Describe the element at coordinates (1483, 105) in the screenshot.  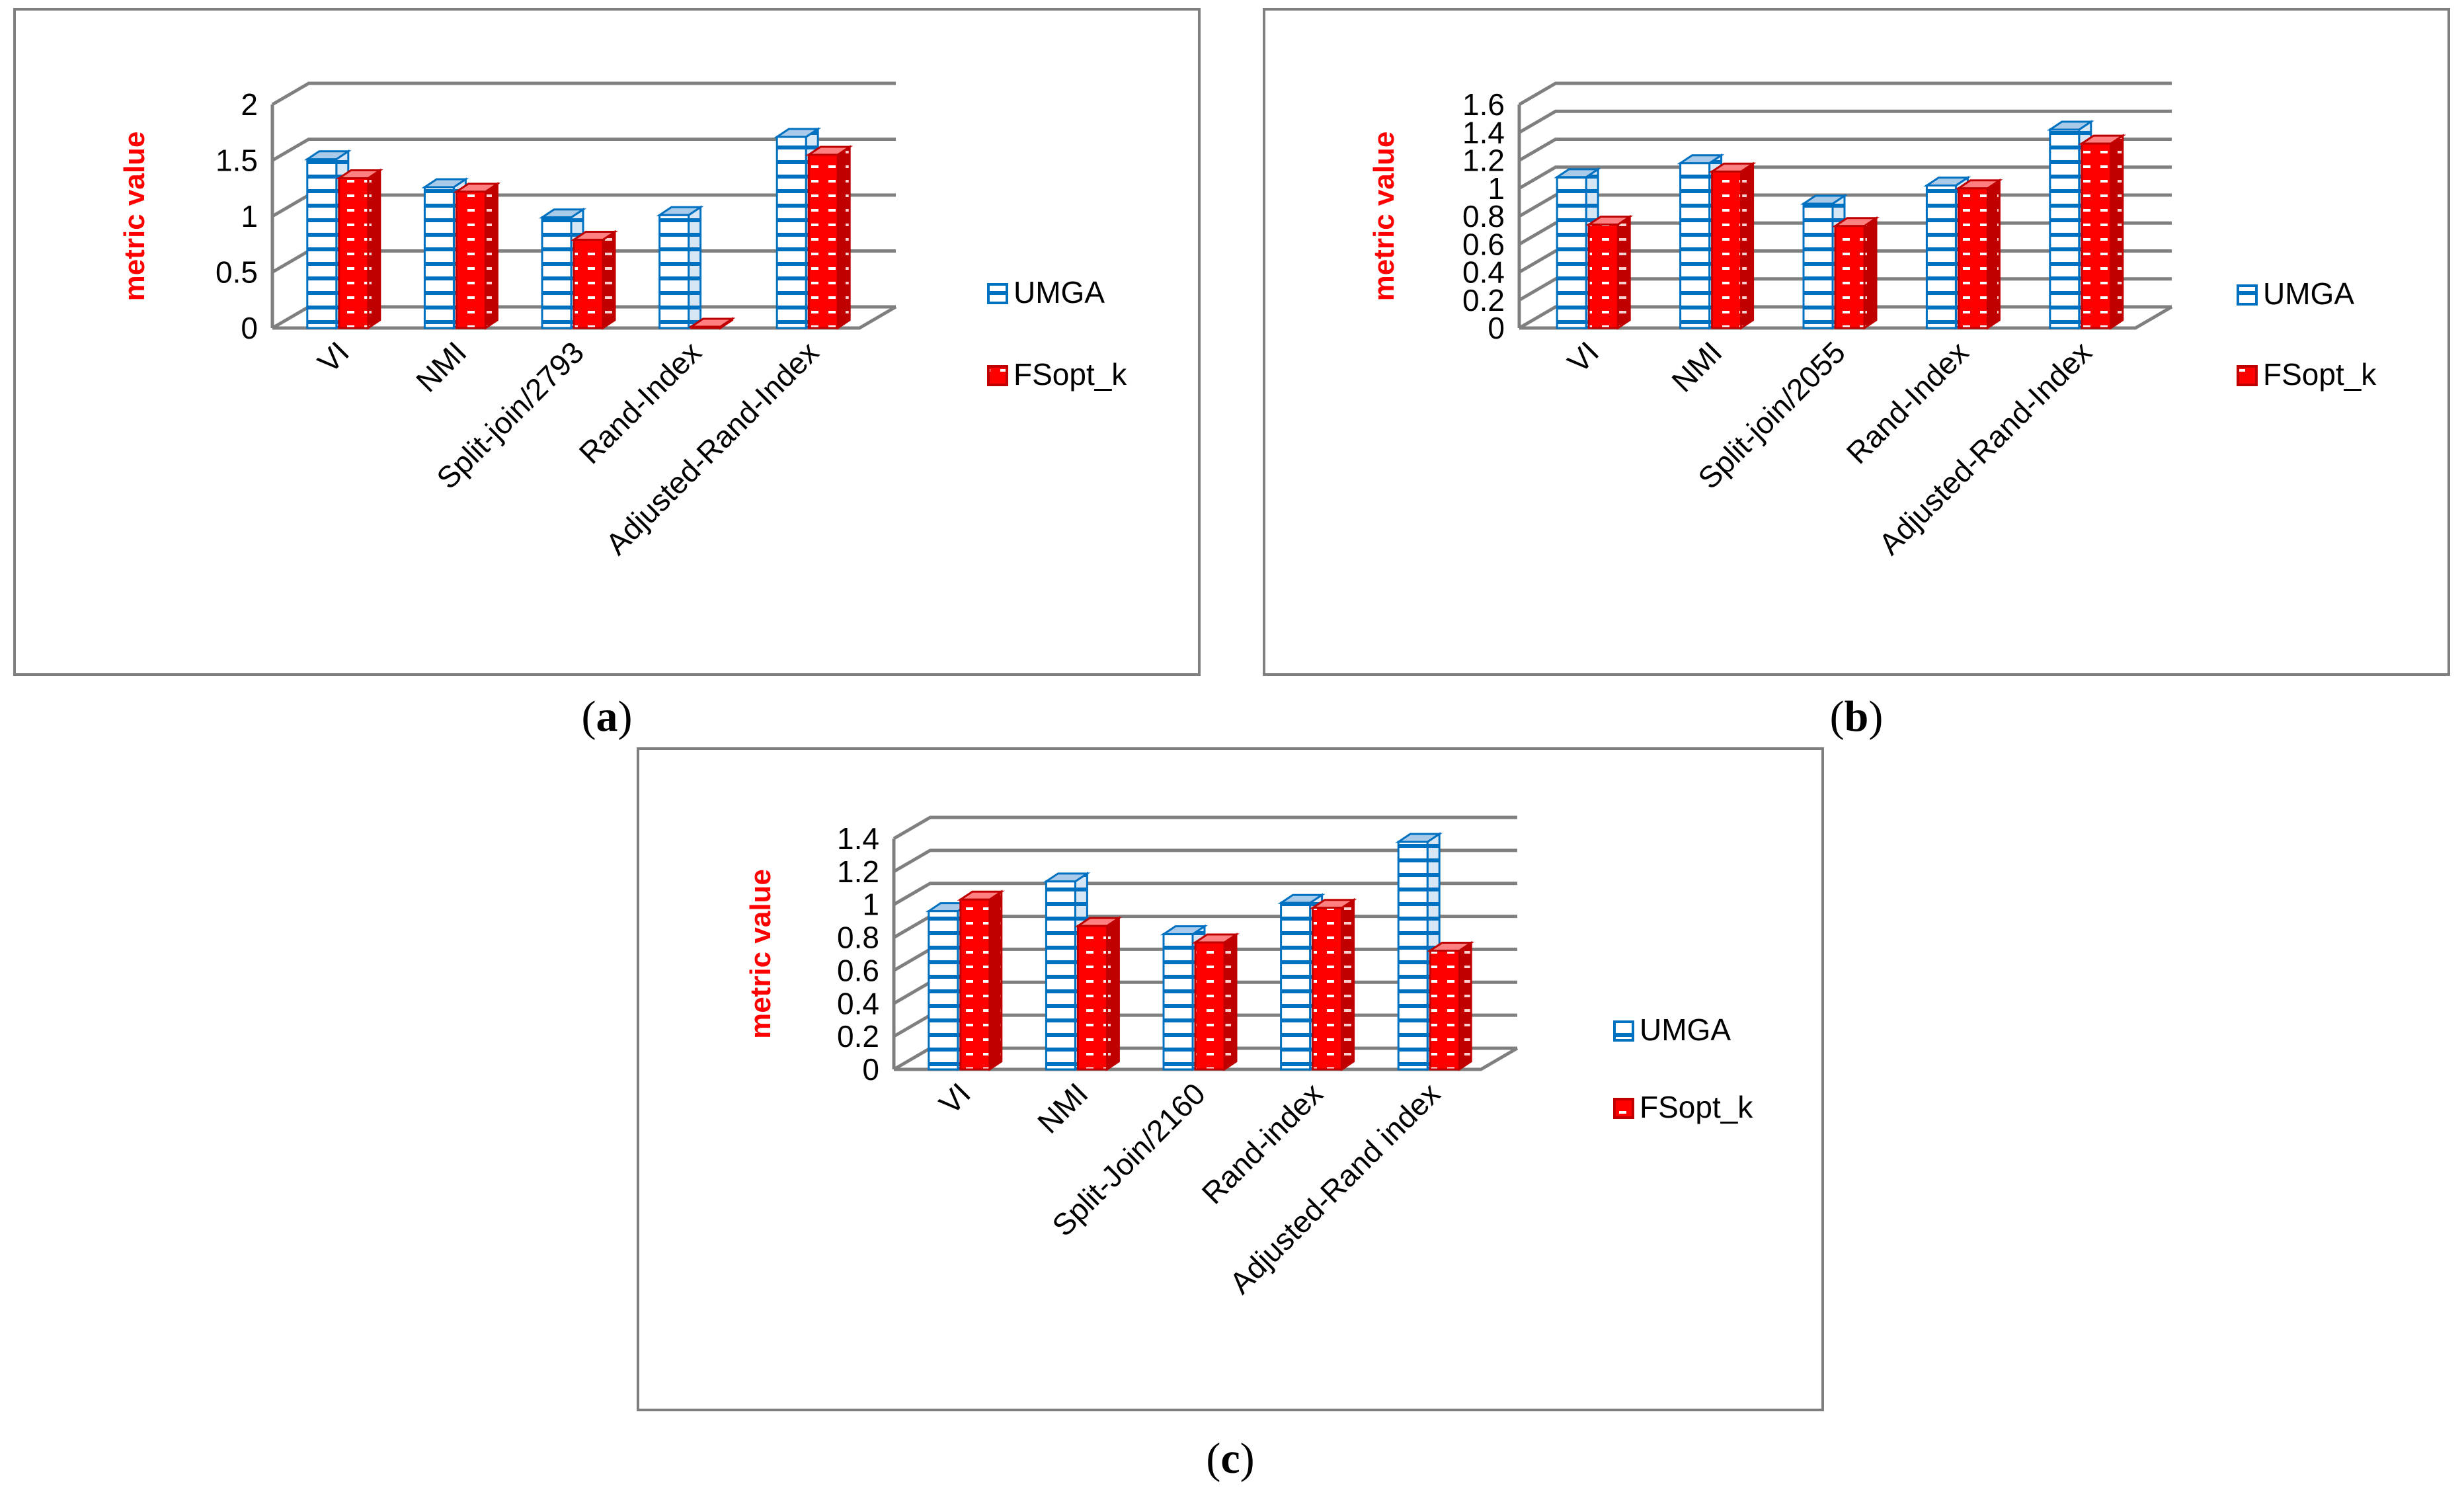
I see `y-tick-label: 1.6` at that location.